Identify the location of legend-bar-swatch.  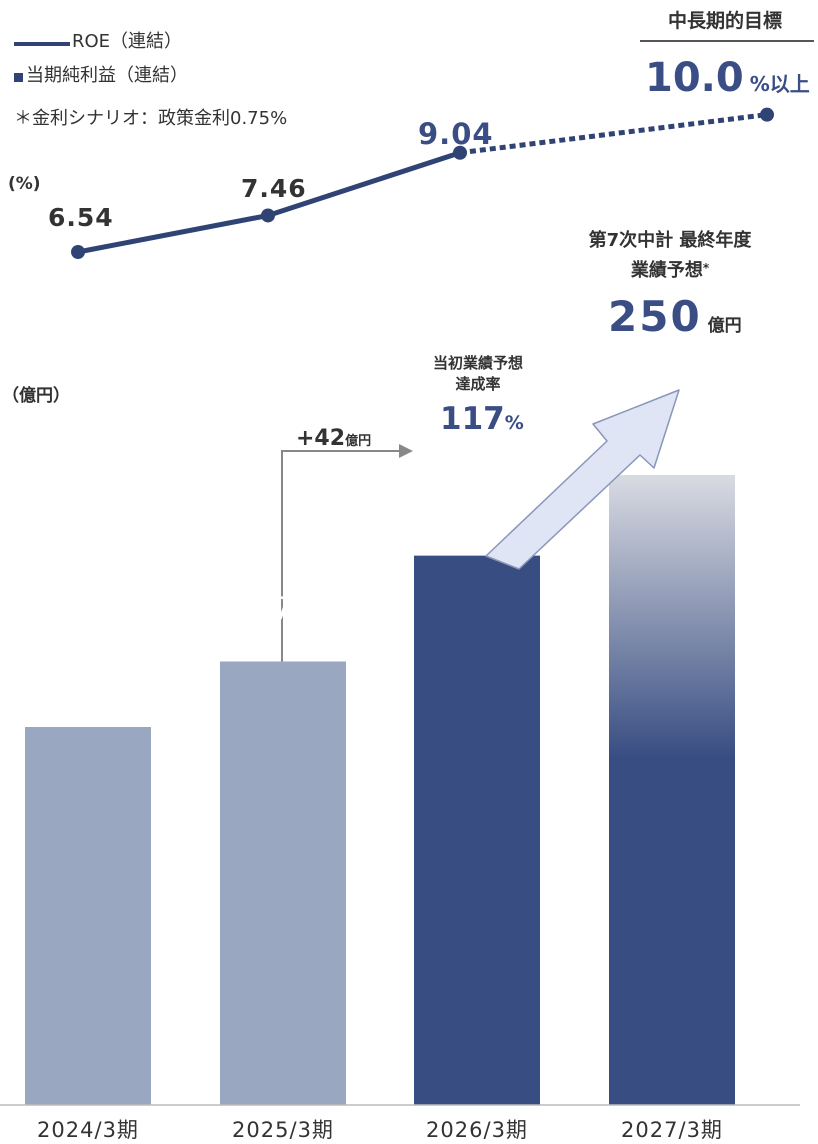
(18, 77).